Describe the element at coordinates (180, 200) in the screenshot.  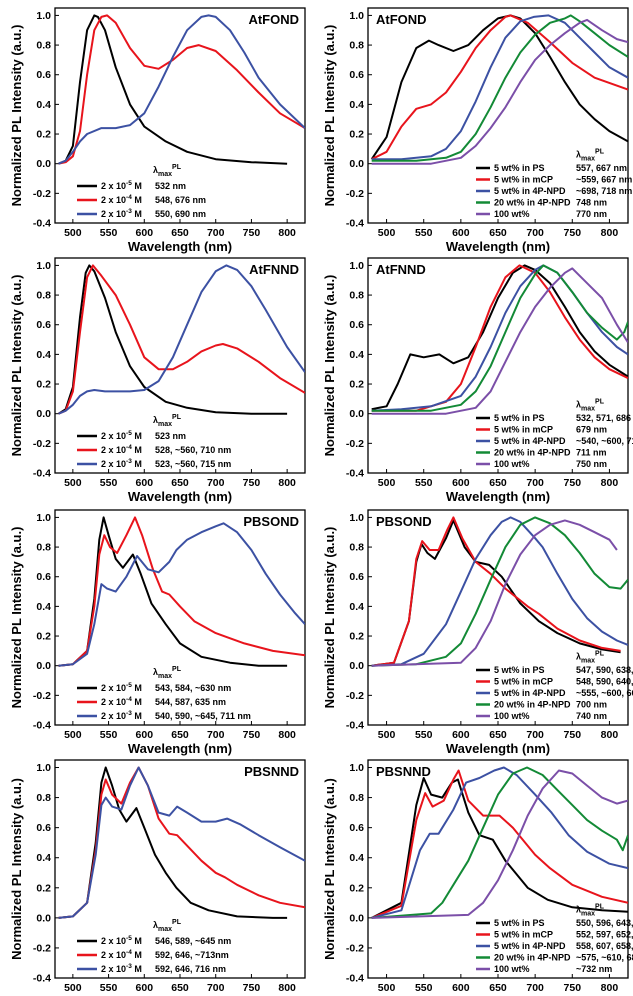
I see `legend-peaks: 548, 676 nm` at that location.